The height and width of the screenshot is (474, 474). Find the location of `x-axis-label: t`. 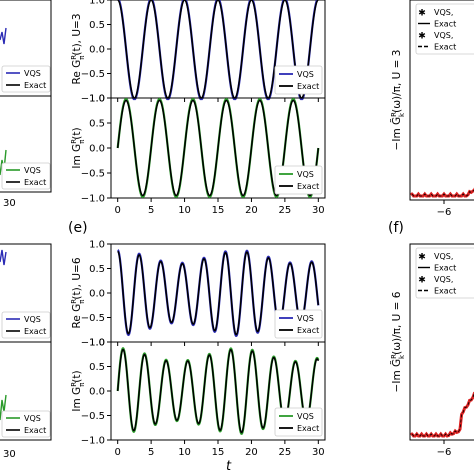

x-axis-label: t is located at coordinates (229, 466).